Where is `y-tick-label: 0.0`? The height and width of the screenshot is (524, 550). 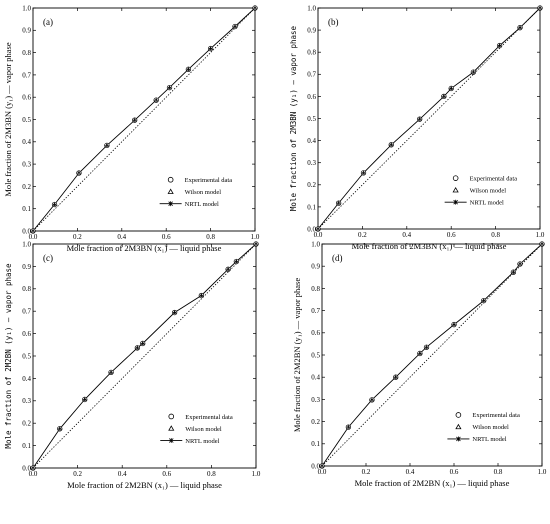 y-tick-label: 0.0 is located at coordinates (26, 231).